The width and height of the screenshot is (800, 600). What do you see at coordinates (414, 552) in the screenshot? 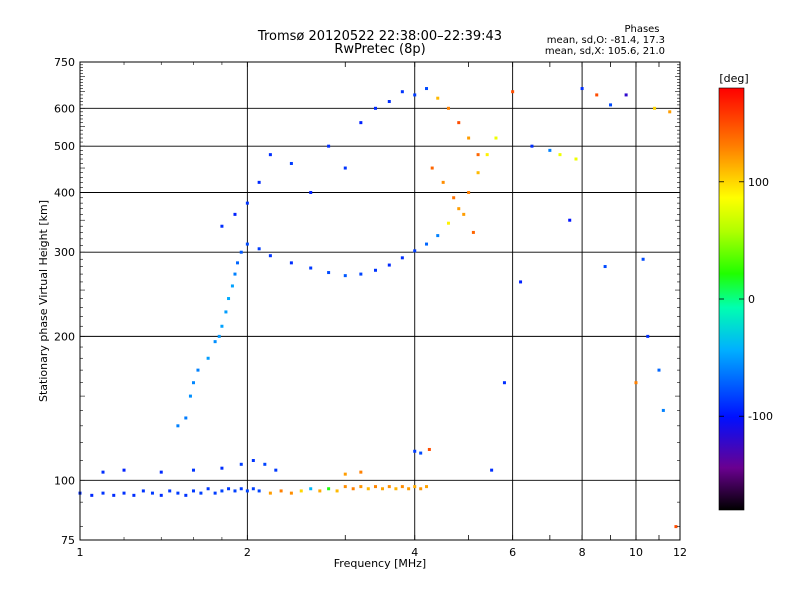
I see `x-tick-label: 4` at bounding box center [414, 552].